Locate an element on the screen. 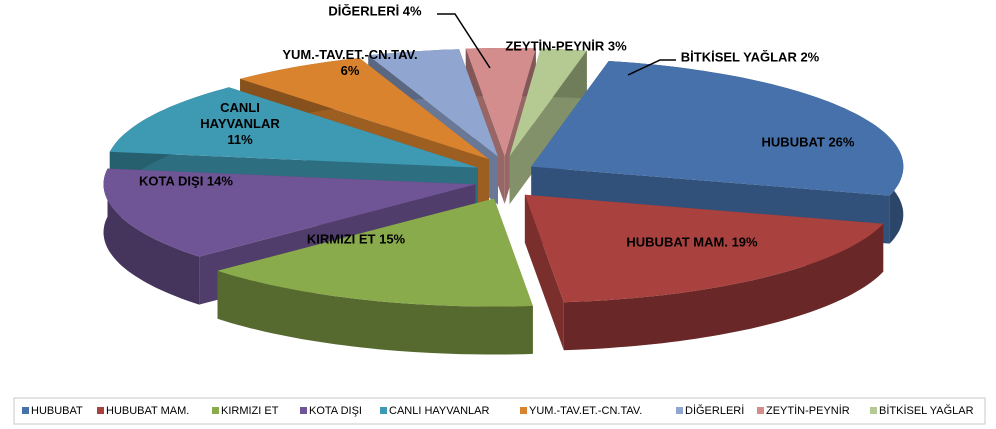 Image resolution: width=996 pixels, height=429 pixels. slice-wall is located at coordinates (544, 272).